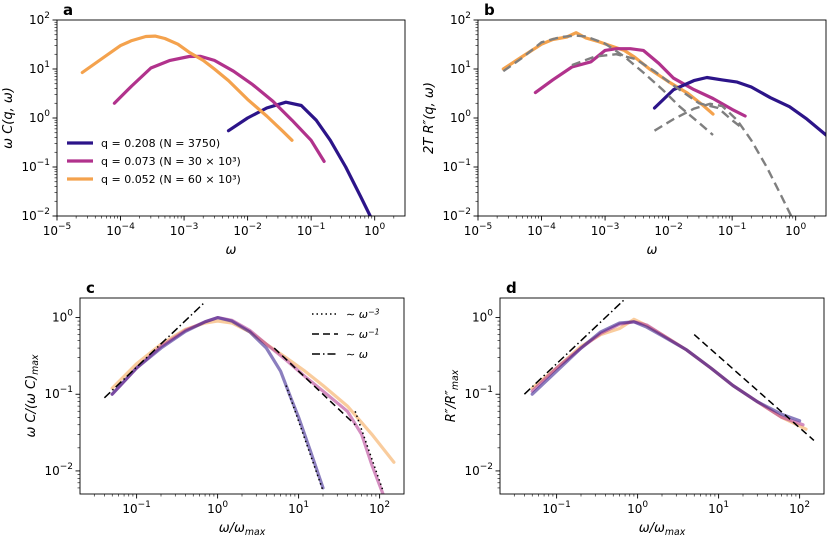  What do you see at coordinates (363, 334) in the screenshot?
I see `legend-entry-label: ∼ ω−1​` at bounding box center [363, 334].